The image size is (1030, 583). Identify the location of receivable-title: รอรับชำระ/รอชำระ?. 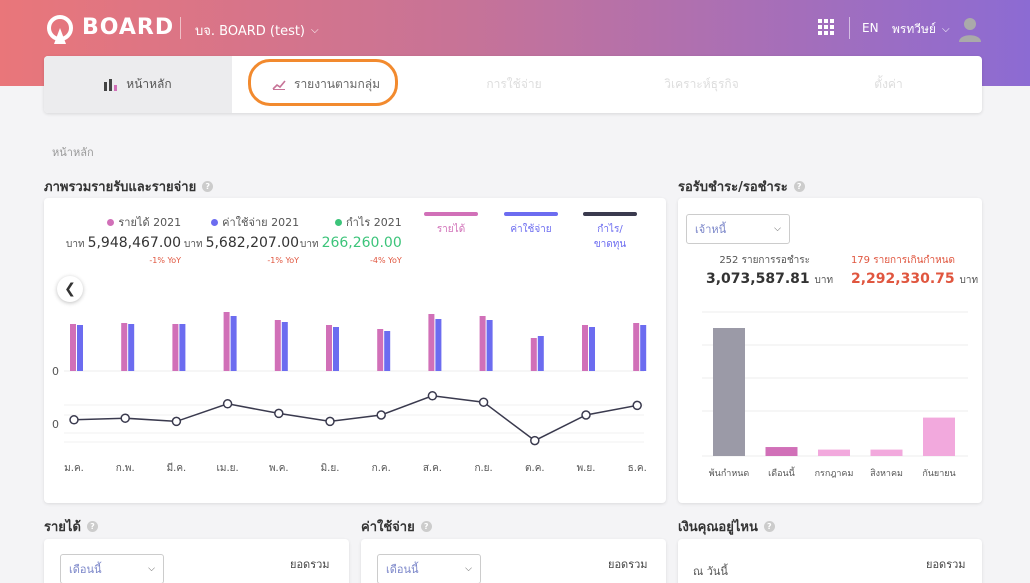
(741, 186).